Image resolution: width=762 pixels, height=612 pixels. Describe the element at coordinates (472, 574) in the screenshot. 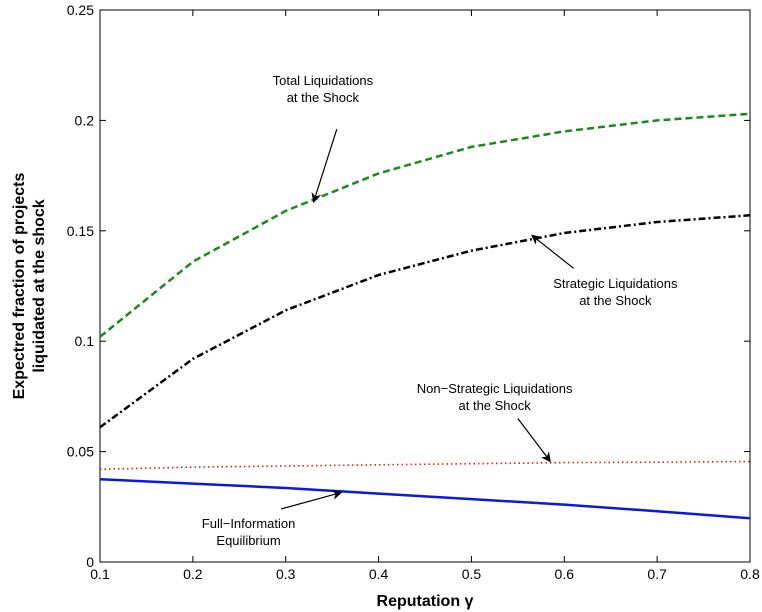

I see `x-tick-label: 0.5` at that location.